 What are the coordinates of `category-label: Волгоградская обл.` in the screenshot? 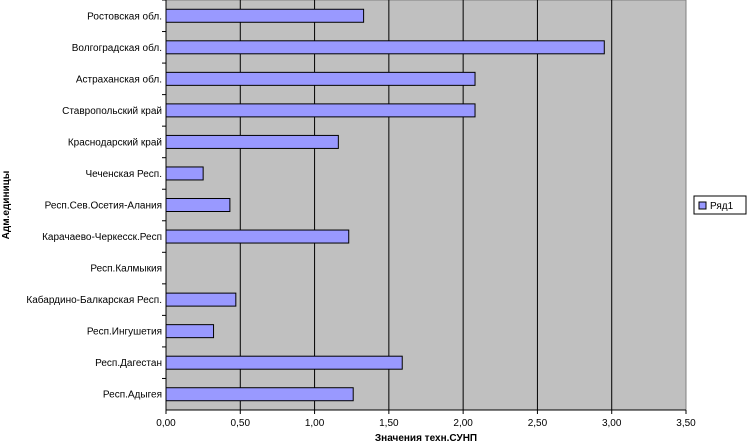 It's located at (117, 48).